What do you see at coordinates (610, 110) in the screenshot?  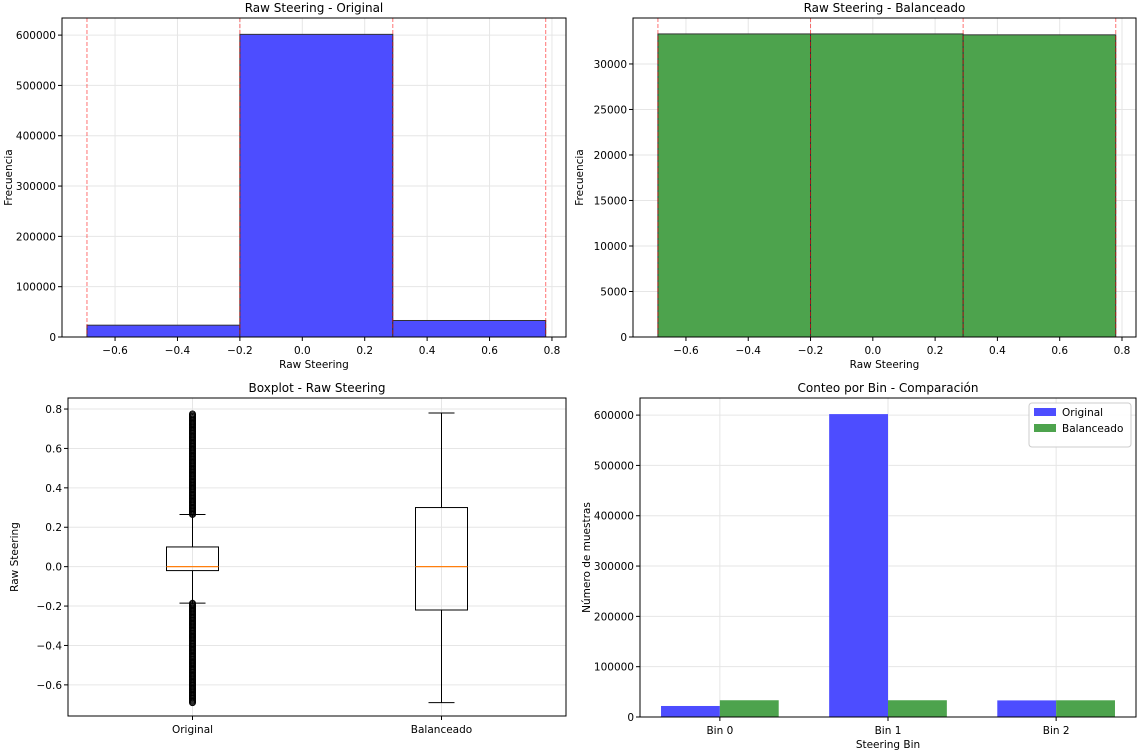 I see `y-tick-label: 25000` at bounding box center [610, 110].